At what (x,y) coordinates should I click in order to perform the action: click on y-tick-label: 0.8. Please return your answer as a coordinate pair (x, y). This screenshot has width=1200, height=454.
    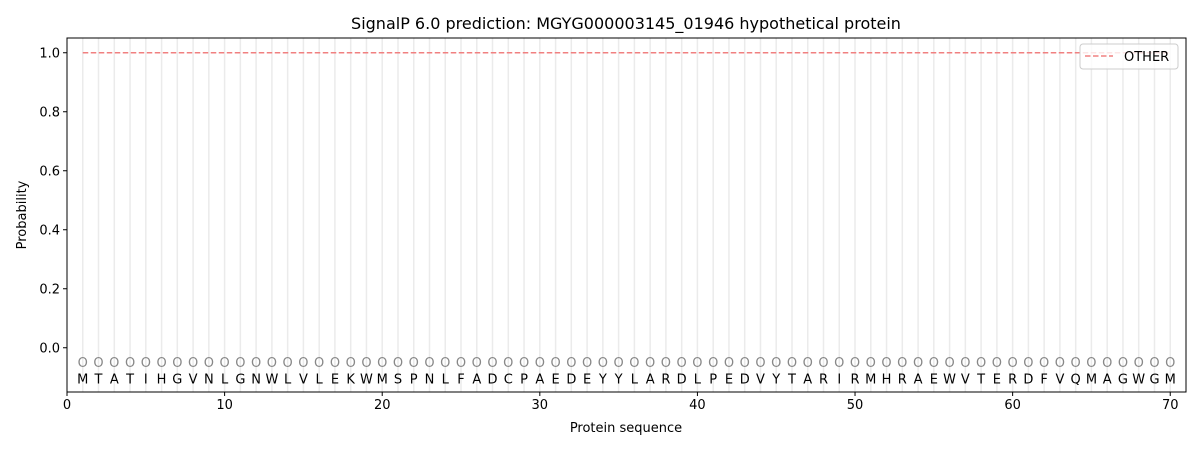
    Looking at the image, I should click on (49, 112).